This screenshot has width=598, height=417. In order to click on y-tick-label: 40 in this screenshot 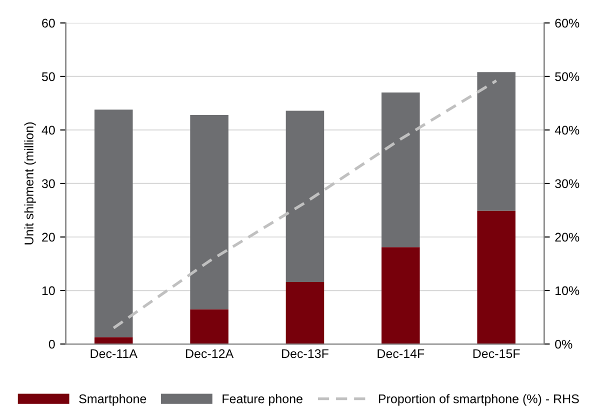, I will do `click(48, 130)`.